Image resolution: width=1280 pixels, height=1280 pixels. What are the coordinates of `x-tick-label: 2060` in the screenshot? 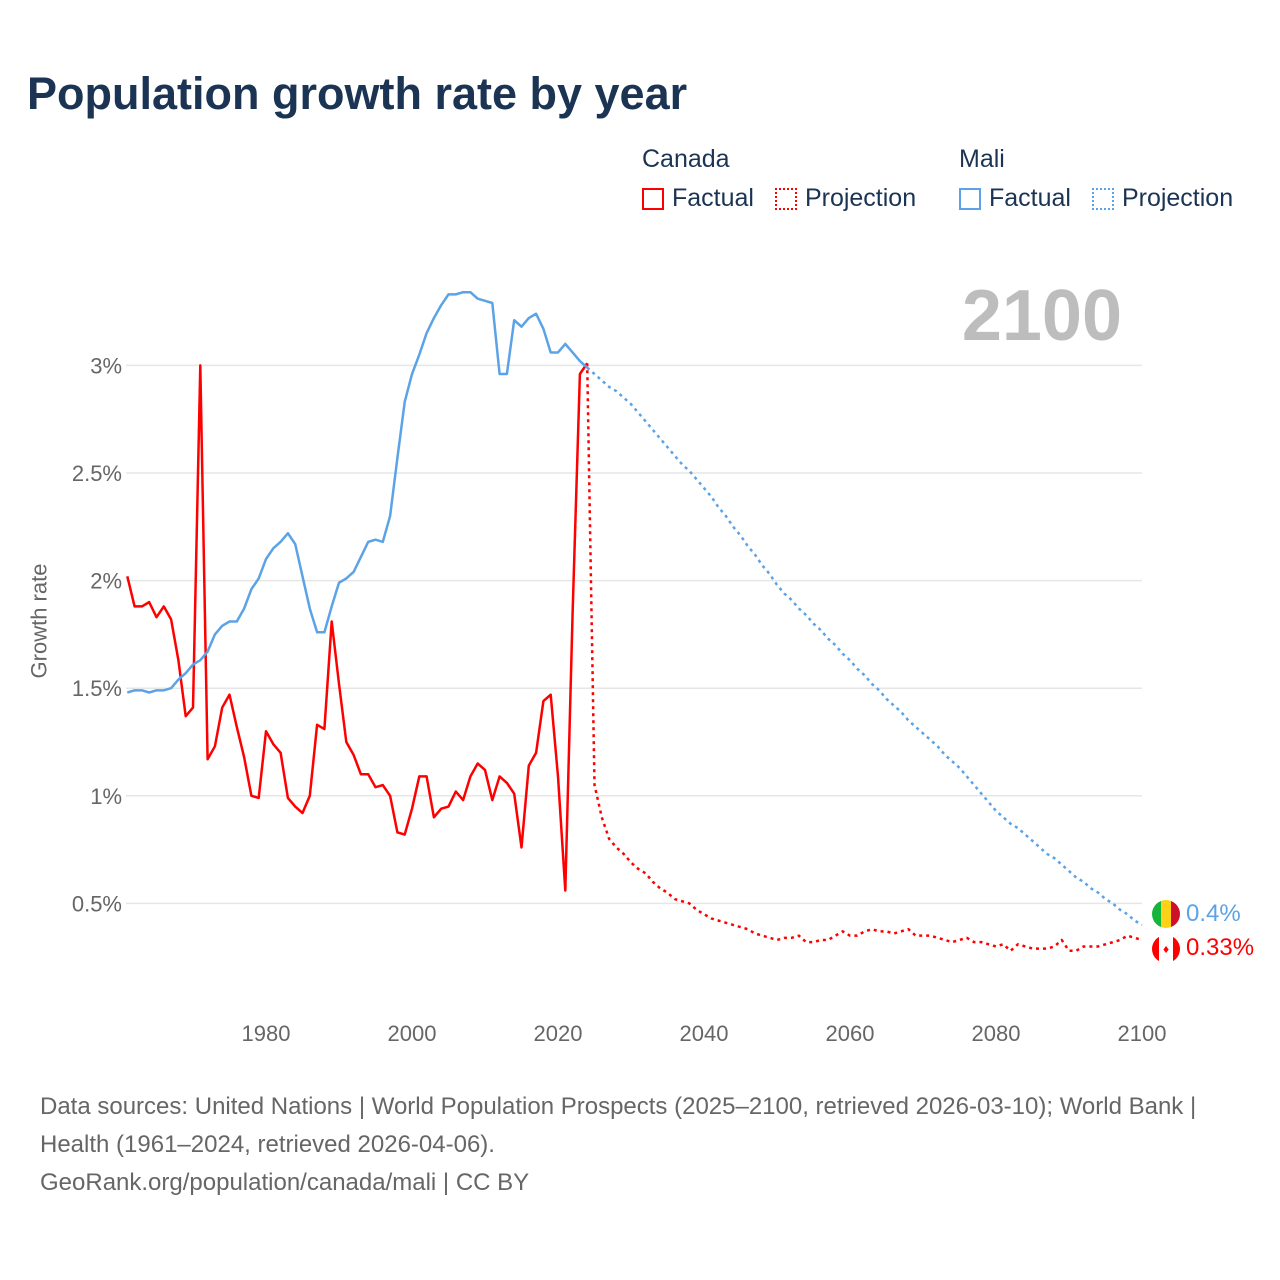 It's located at (850, 1033).